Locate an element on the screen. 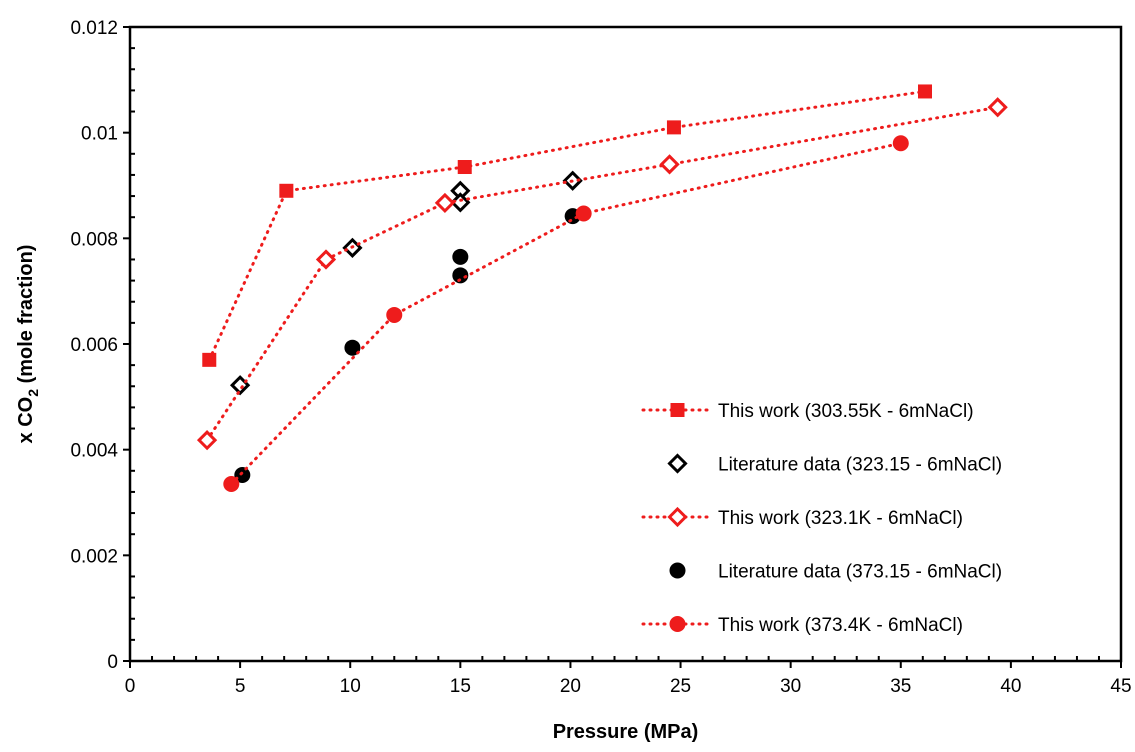 This screenshot has height=752, width=1135. legend-entry: This work (373.4K - 6mNaCl) is located at coordinates (802, 625).